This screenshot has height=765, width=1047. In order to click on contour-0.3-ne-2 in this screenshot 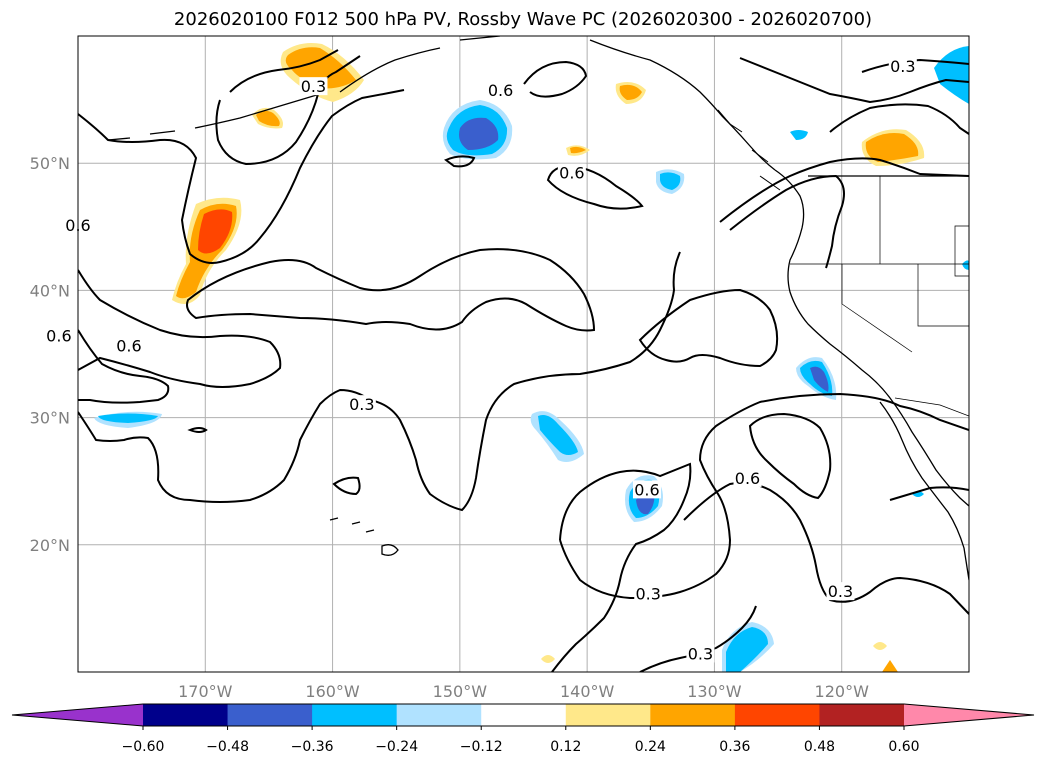, I will do `click(915, 65)`.